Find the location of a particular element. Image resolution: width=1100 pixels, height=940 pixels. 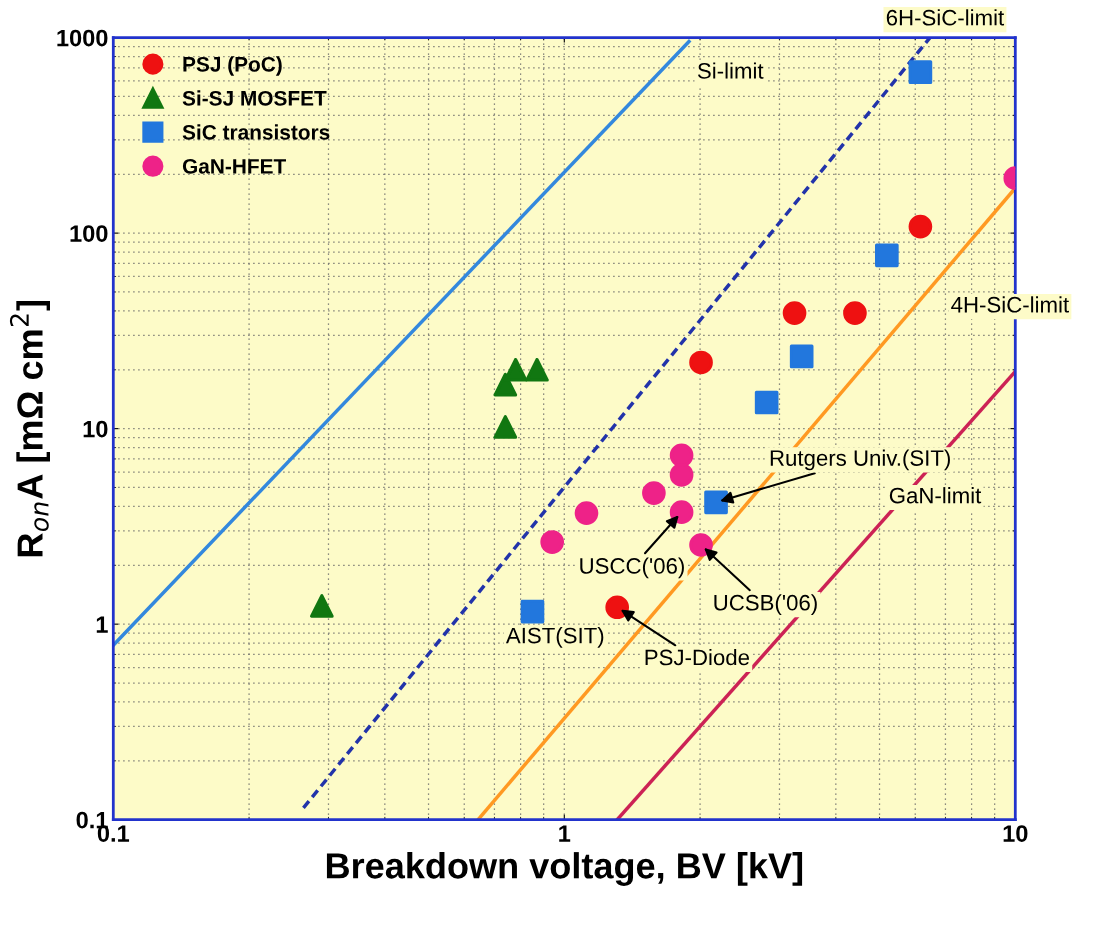

annotation: PSJ-Diode is located at coordinates (697, 657).